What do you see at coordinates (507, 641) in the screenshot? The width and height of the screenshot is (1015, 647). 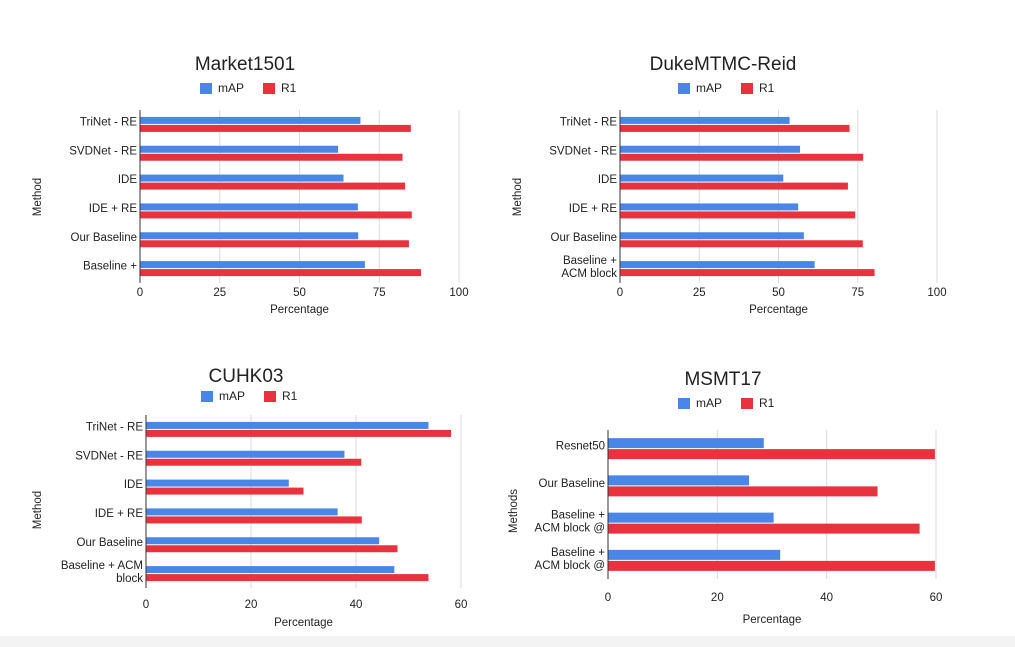 I see `bottom-bar` at bounding box center [507, 641].